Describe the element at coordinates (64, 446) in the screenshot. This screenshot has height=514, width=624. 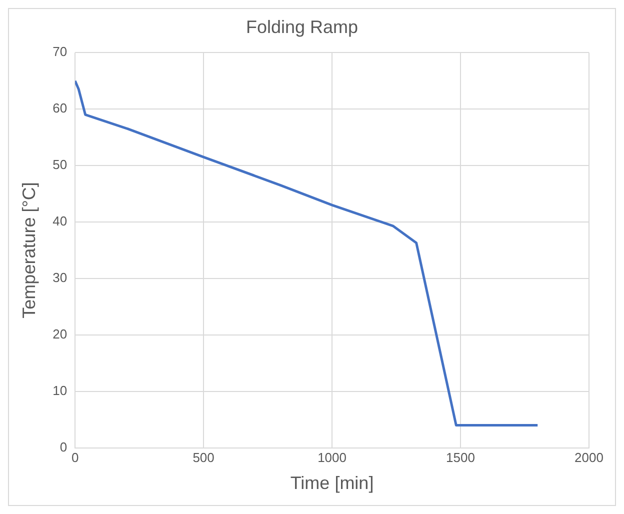
I see `y-tick-label: 0` at that location.